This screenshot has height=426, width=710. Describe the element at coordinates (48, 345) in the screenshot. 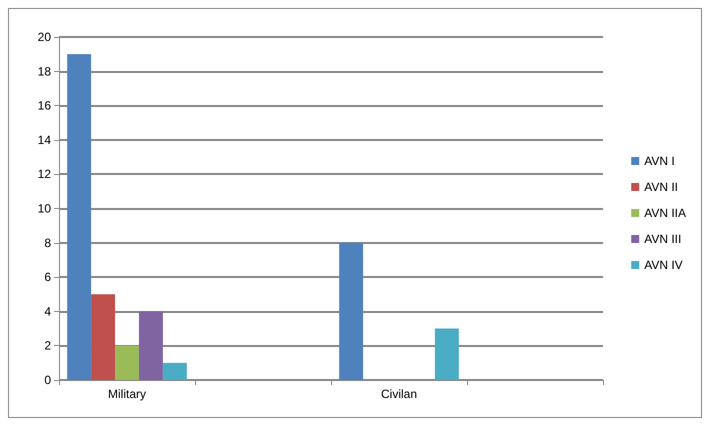

I see `y-tick-label: 2` at that location.